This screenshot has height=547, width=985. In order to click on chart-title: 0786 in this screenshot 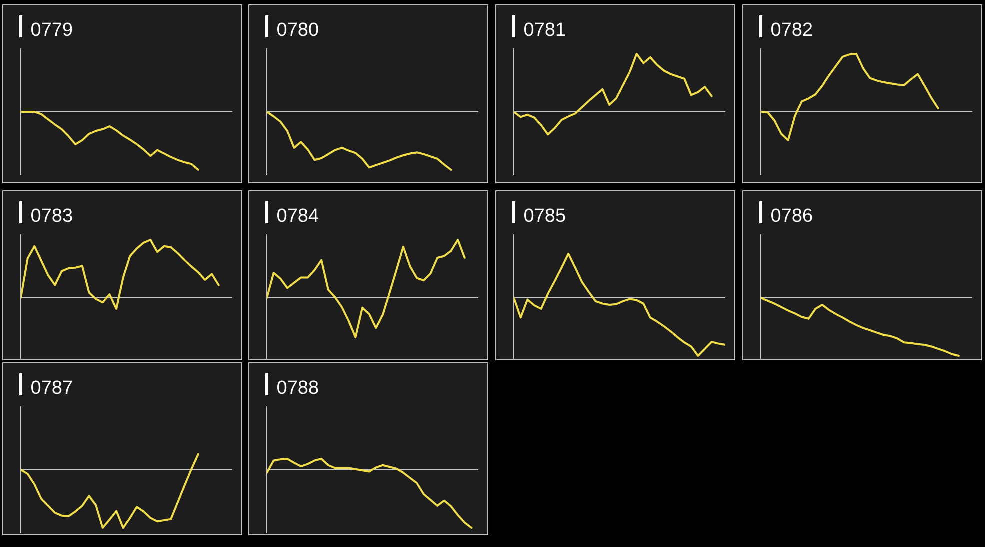, I will do `click(792, 215)`.